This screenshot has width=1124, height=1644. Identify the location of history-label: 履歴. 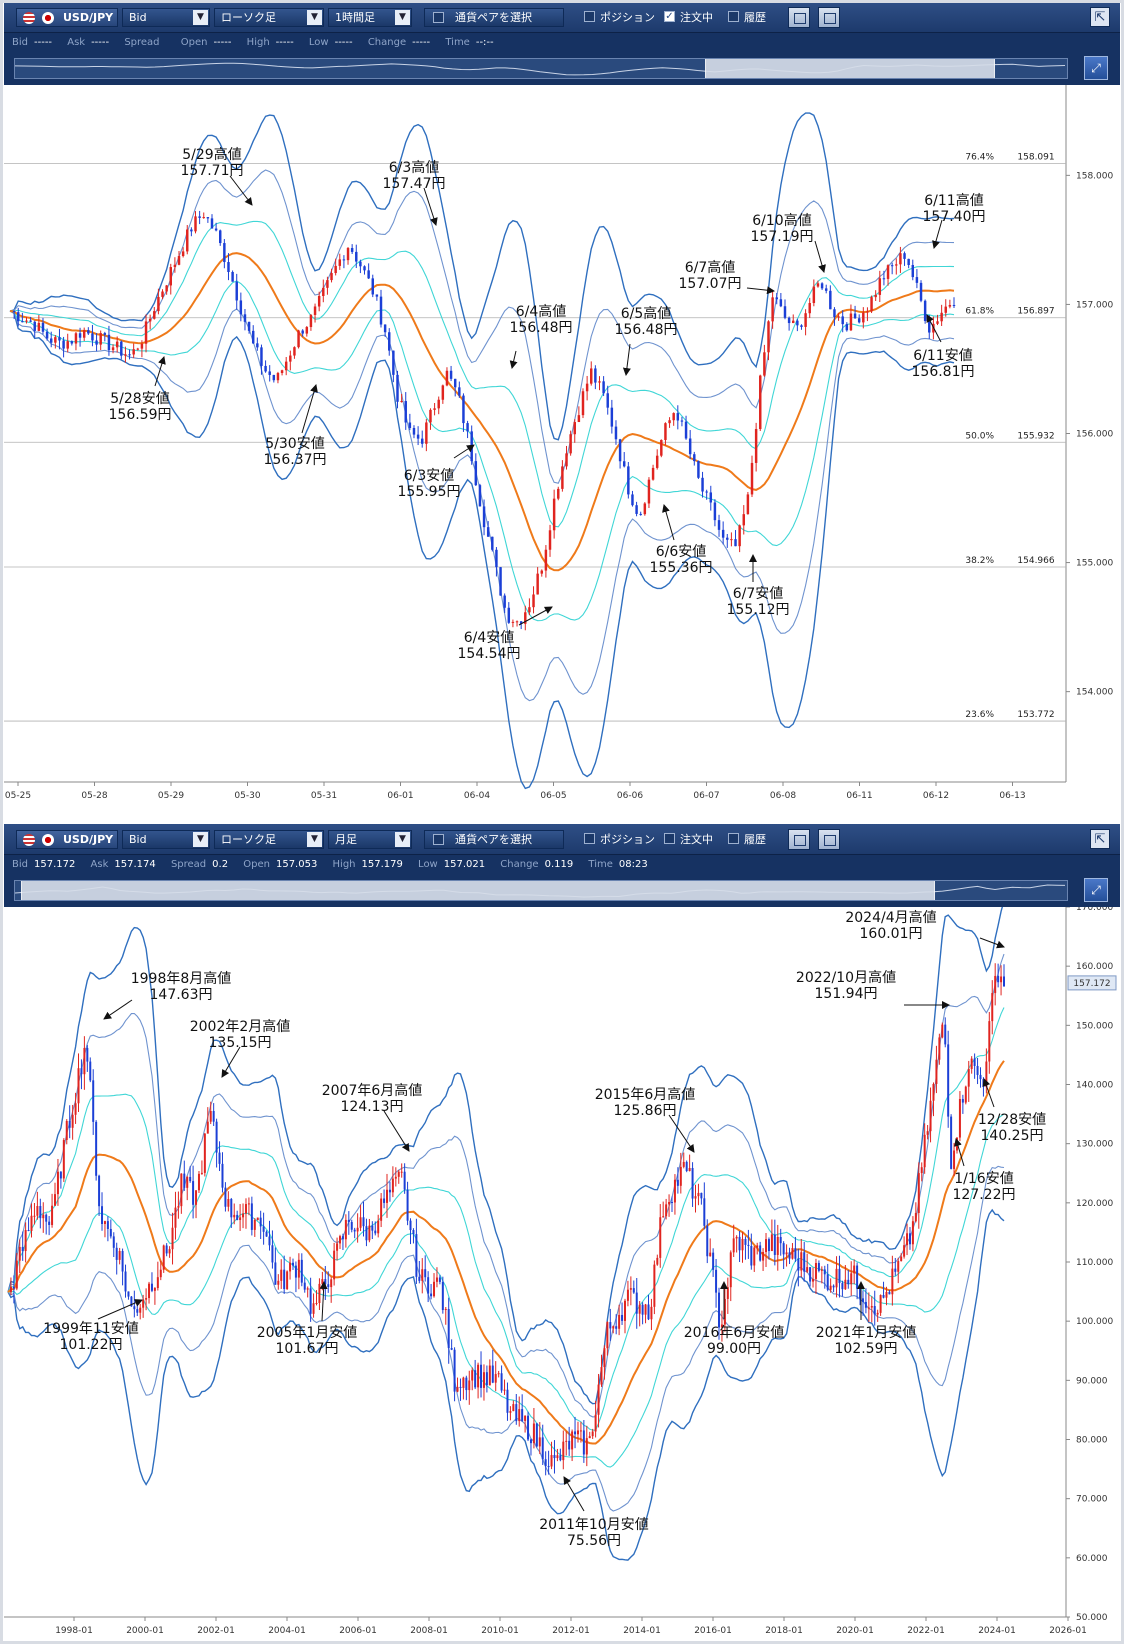
(755, 839).